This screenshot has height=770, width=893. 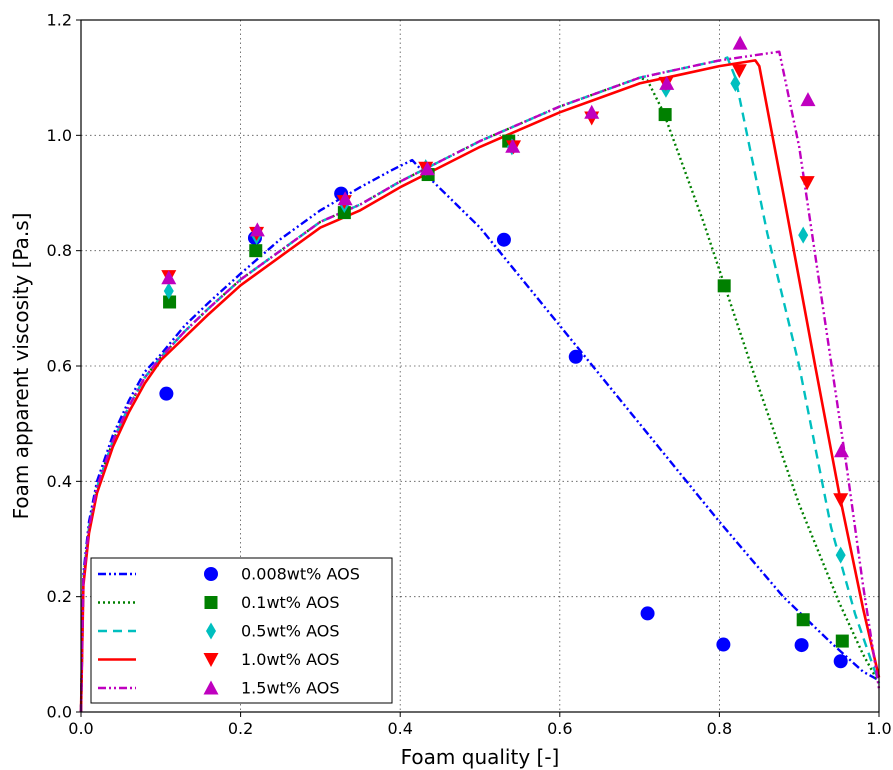 I want to click on x-axis-label: Foam quality [-], so click(x=480, y=757).